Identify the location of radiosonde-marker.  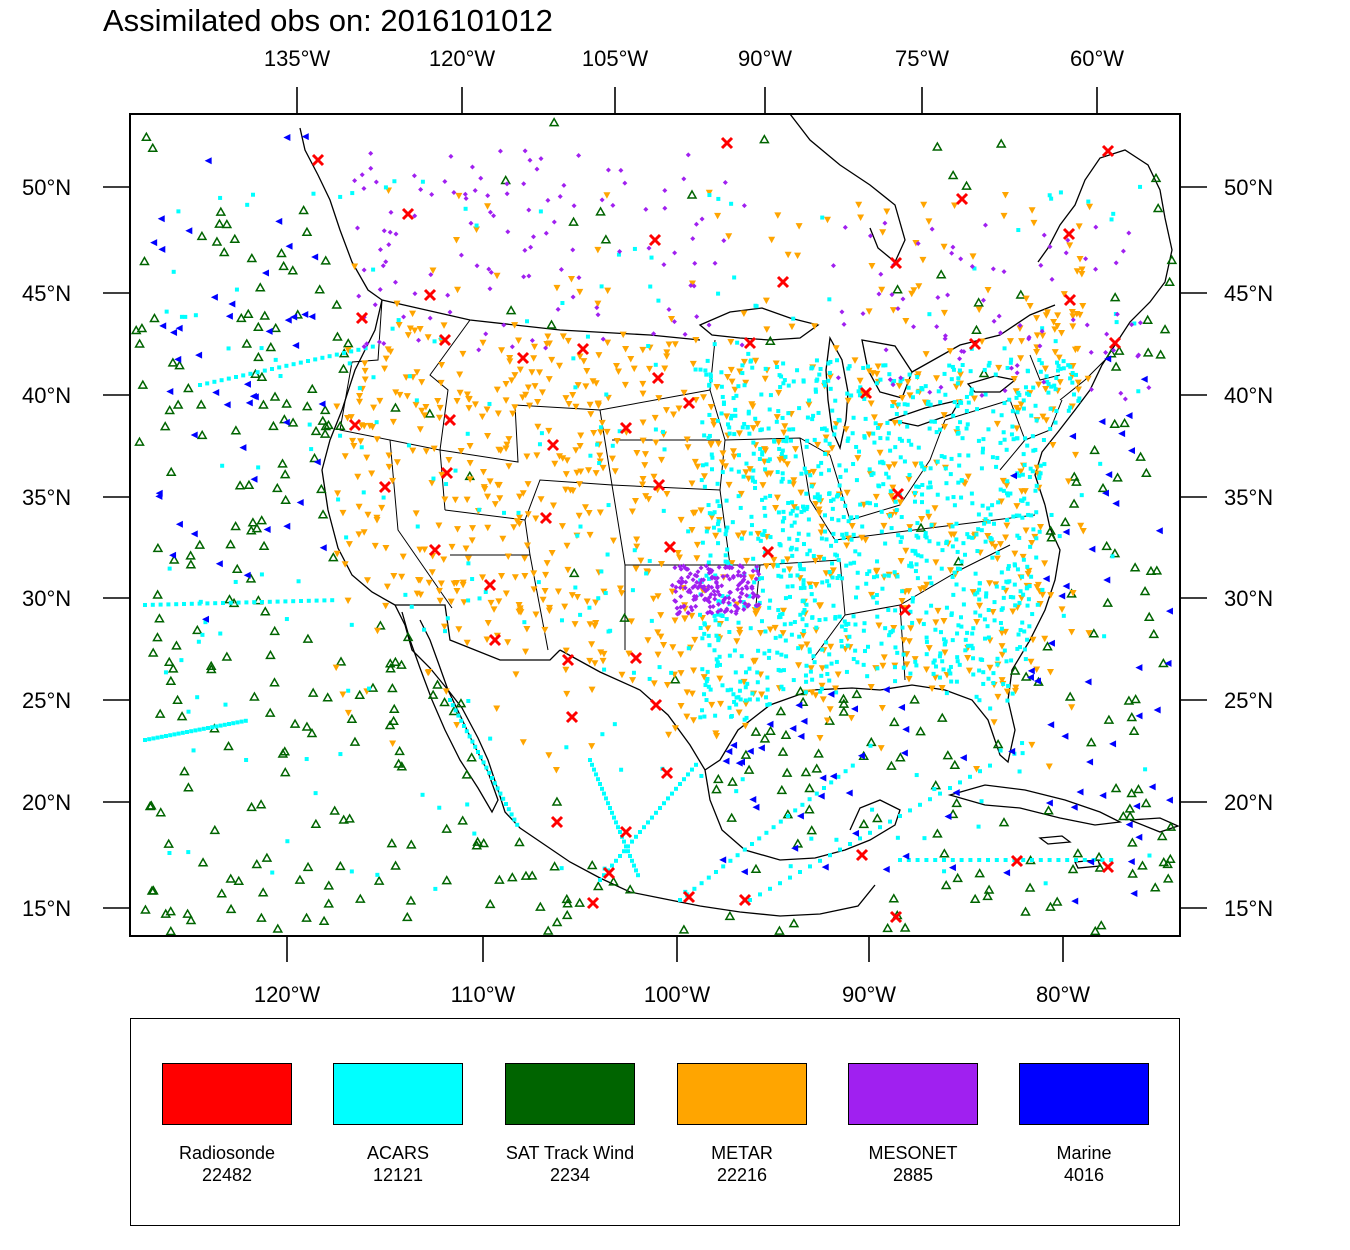
(670, 547).